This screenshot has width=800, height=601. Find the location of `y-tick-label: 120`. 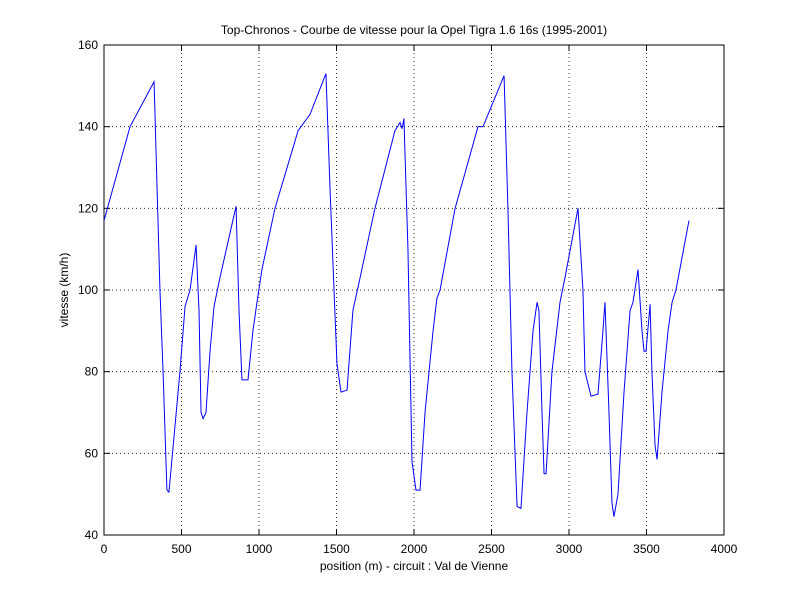

y-tick-label: 120 is located at coordinates (88, 208).